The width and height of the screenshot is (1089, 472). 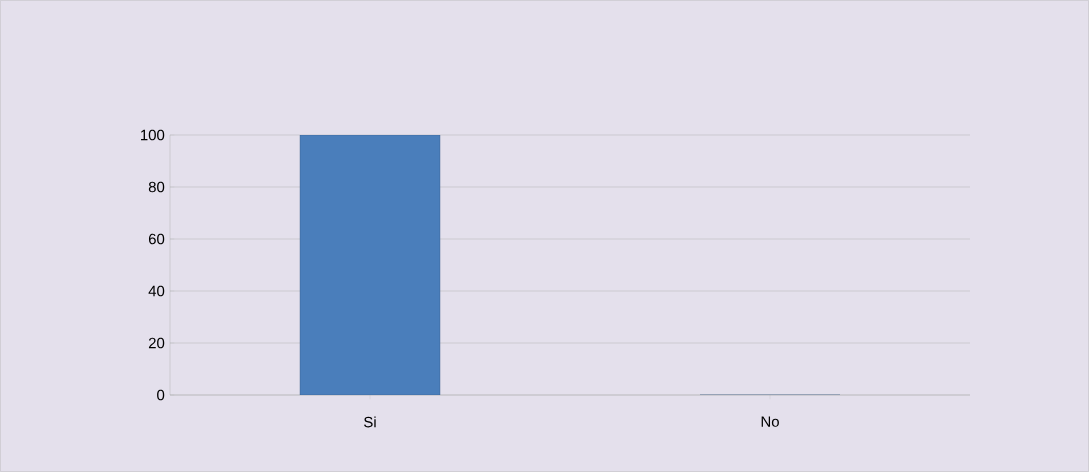 What do you see at coordinates (770, 421) in the screenshot?
I see `x-tick-label: No` at bounding box center [770, 421].